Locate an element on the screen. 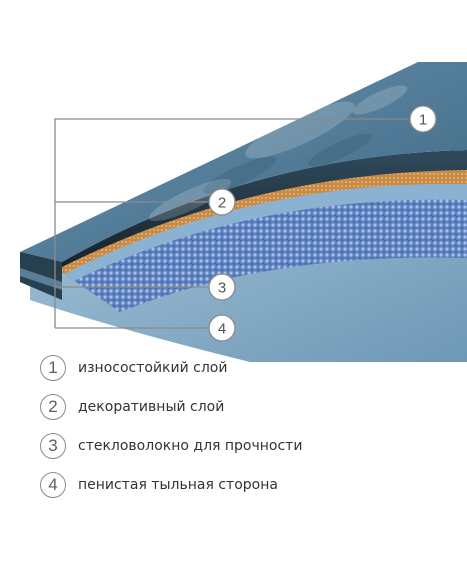 This screenshot has width=467, height=568. callout-2: 2 is located at coordinates (222, 202).